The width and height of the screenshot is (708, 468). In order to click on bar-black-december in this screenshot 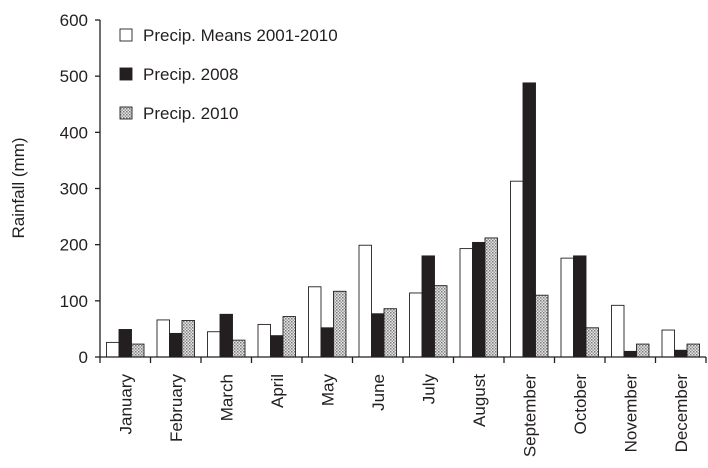, I will do `click(681, 353)`.